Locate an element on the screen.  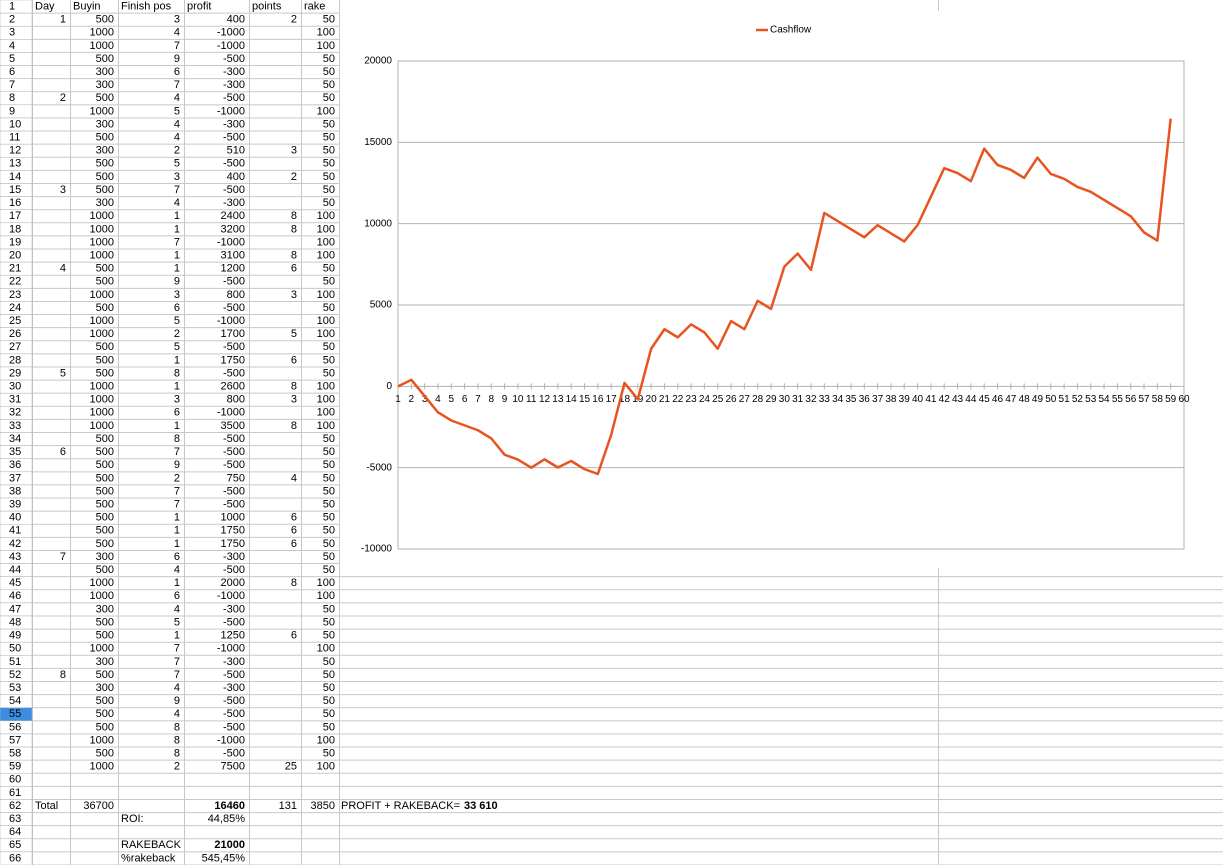
cell: 25 is located at coordinates (291, 767).